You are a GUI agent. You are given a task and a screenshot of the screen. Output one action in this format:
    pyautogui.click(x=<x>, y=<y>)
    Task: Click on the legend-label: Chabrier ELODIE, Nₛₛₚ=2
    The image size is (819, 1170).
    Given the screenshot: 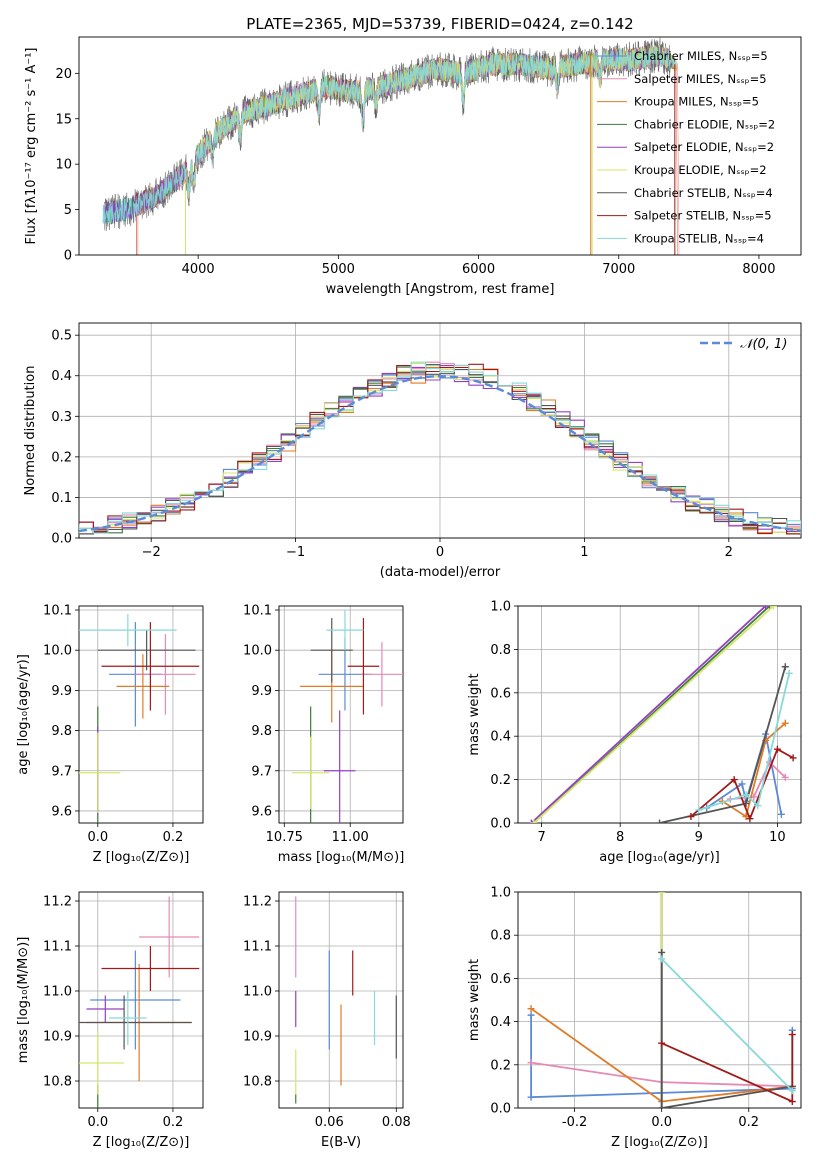 What is the action you would take?
    pyautogui.click(x=704, y=124)
    